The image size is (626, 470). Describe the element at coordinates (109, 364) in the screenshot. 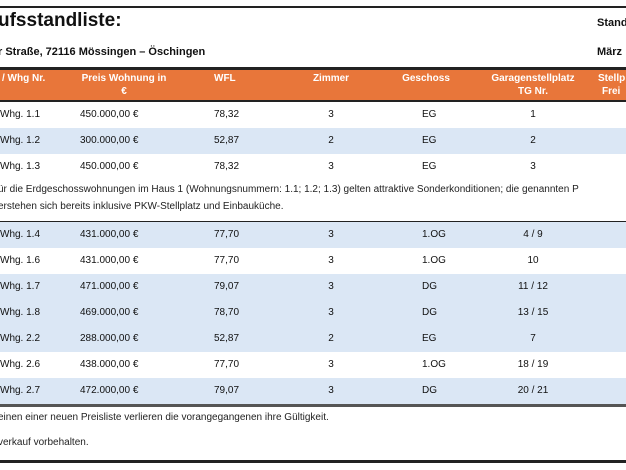

I see `cell-preis: 438.000,00 €` at that location.